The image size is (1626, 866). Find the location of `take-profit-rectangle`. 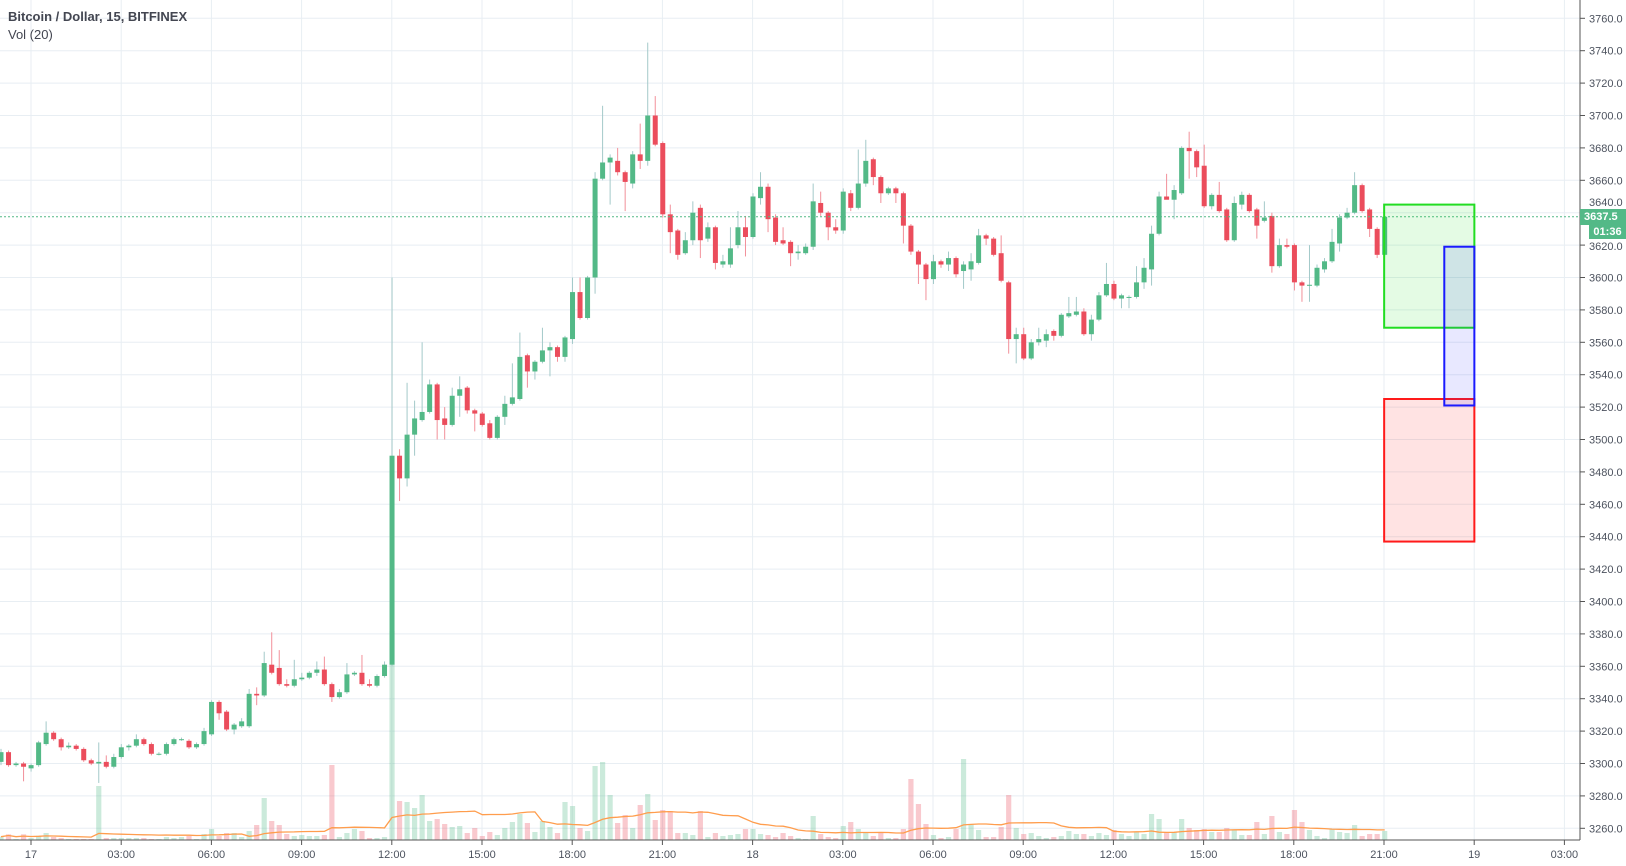

take-profit-rectangle is located at coordinates (1429, 266).